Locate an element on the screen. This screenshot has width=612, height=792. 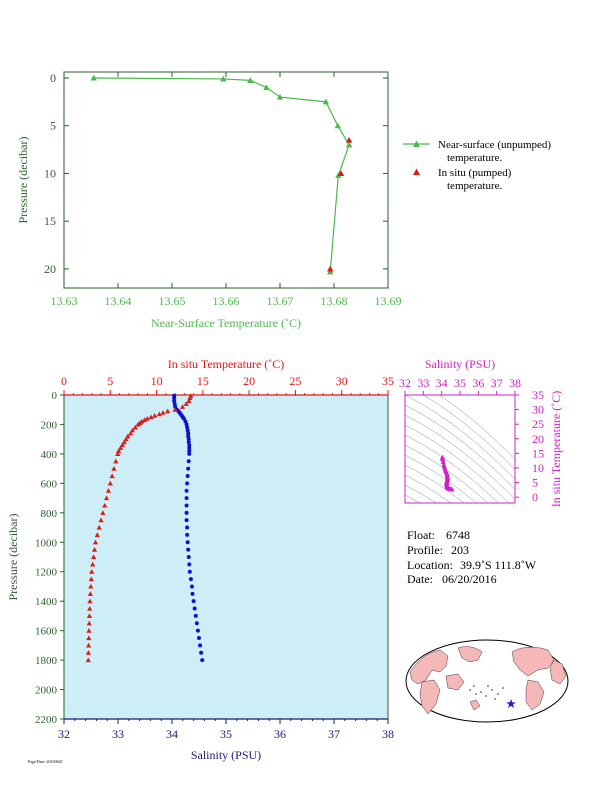
pressure-tick-label: 800 is located at coordinates (49, 514).